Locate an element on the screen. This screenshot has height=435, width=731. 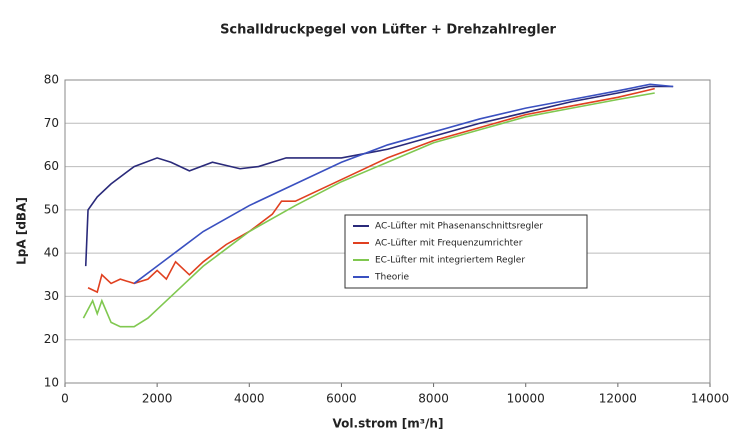
y-tick-label: 50 is located at coordinates (51, 209).